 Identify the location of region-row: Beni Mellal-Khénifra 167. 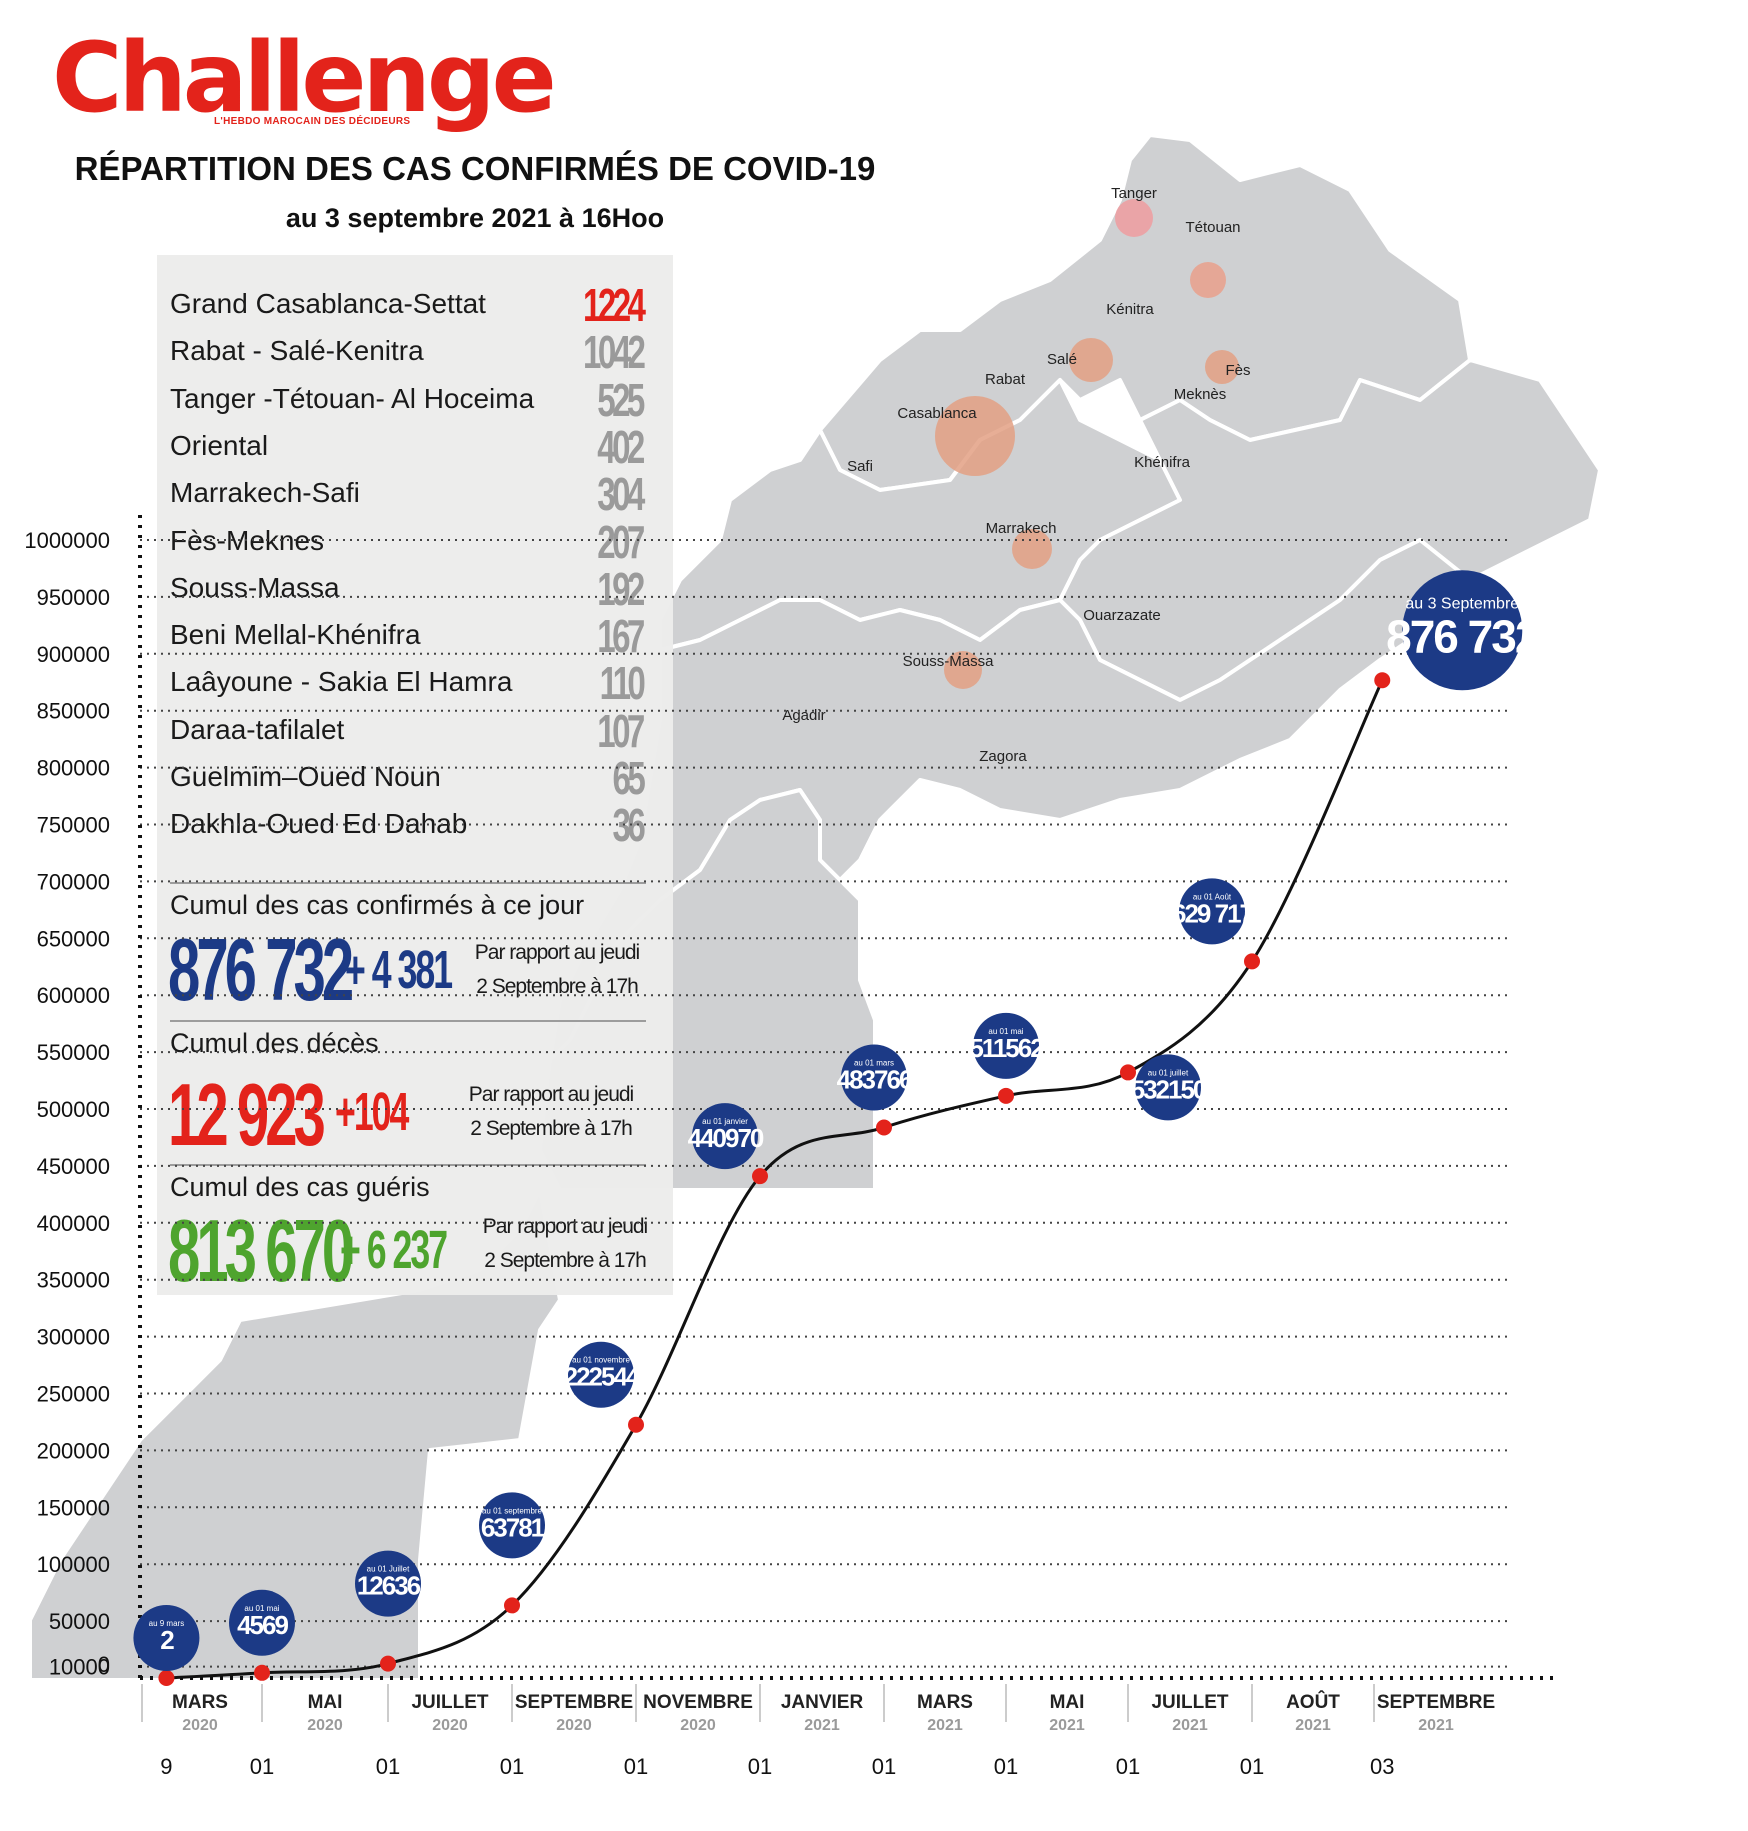
(420, 636).